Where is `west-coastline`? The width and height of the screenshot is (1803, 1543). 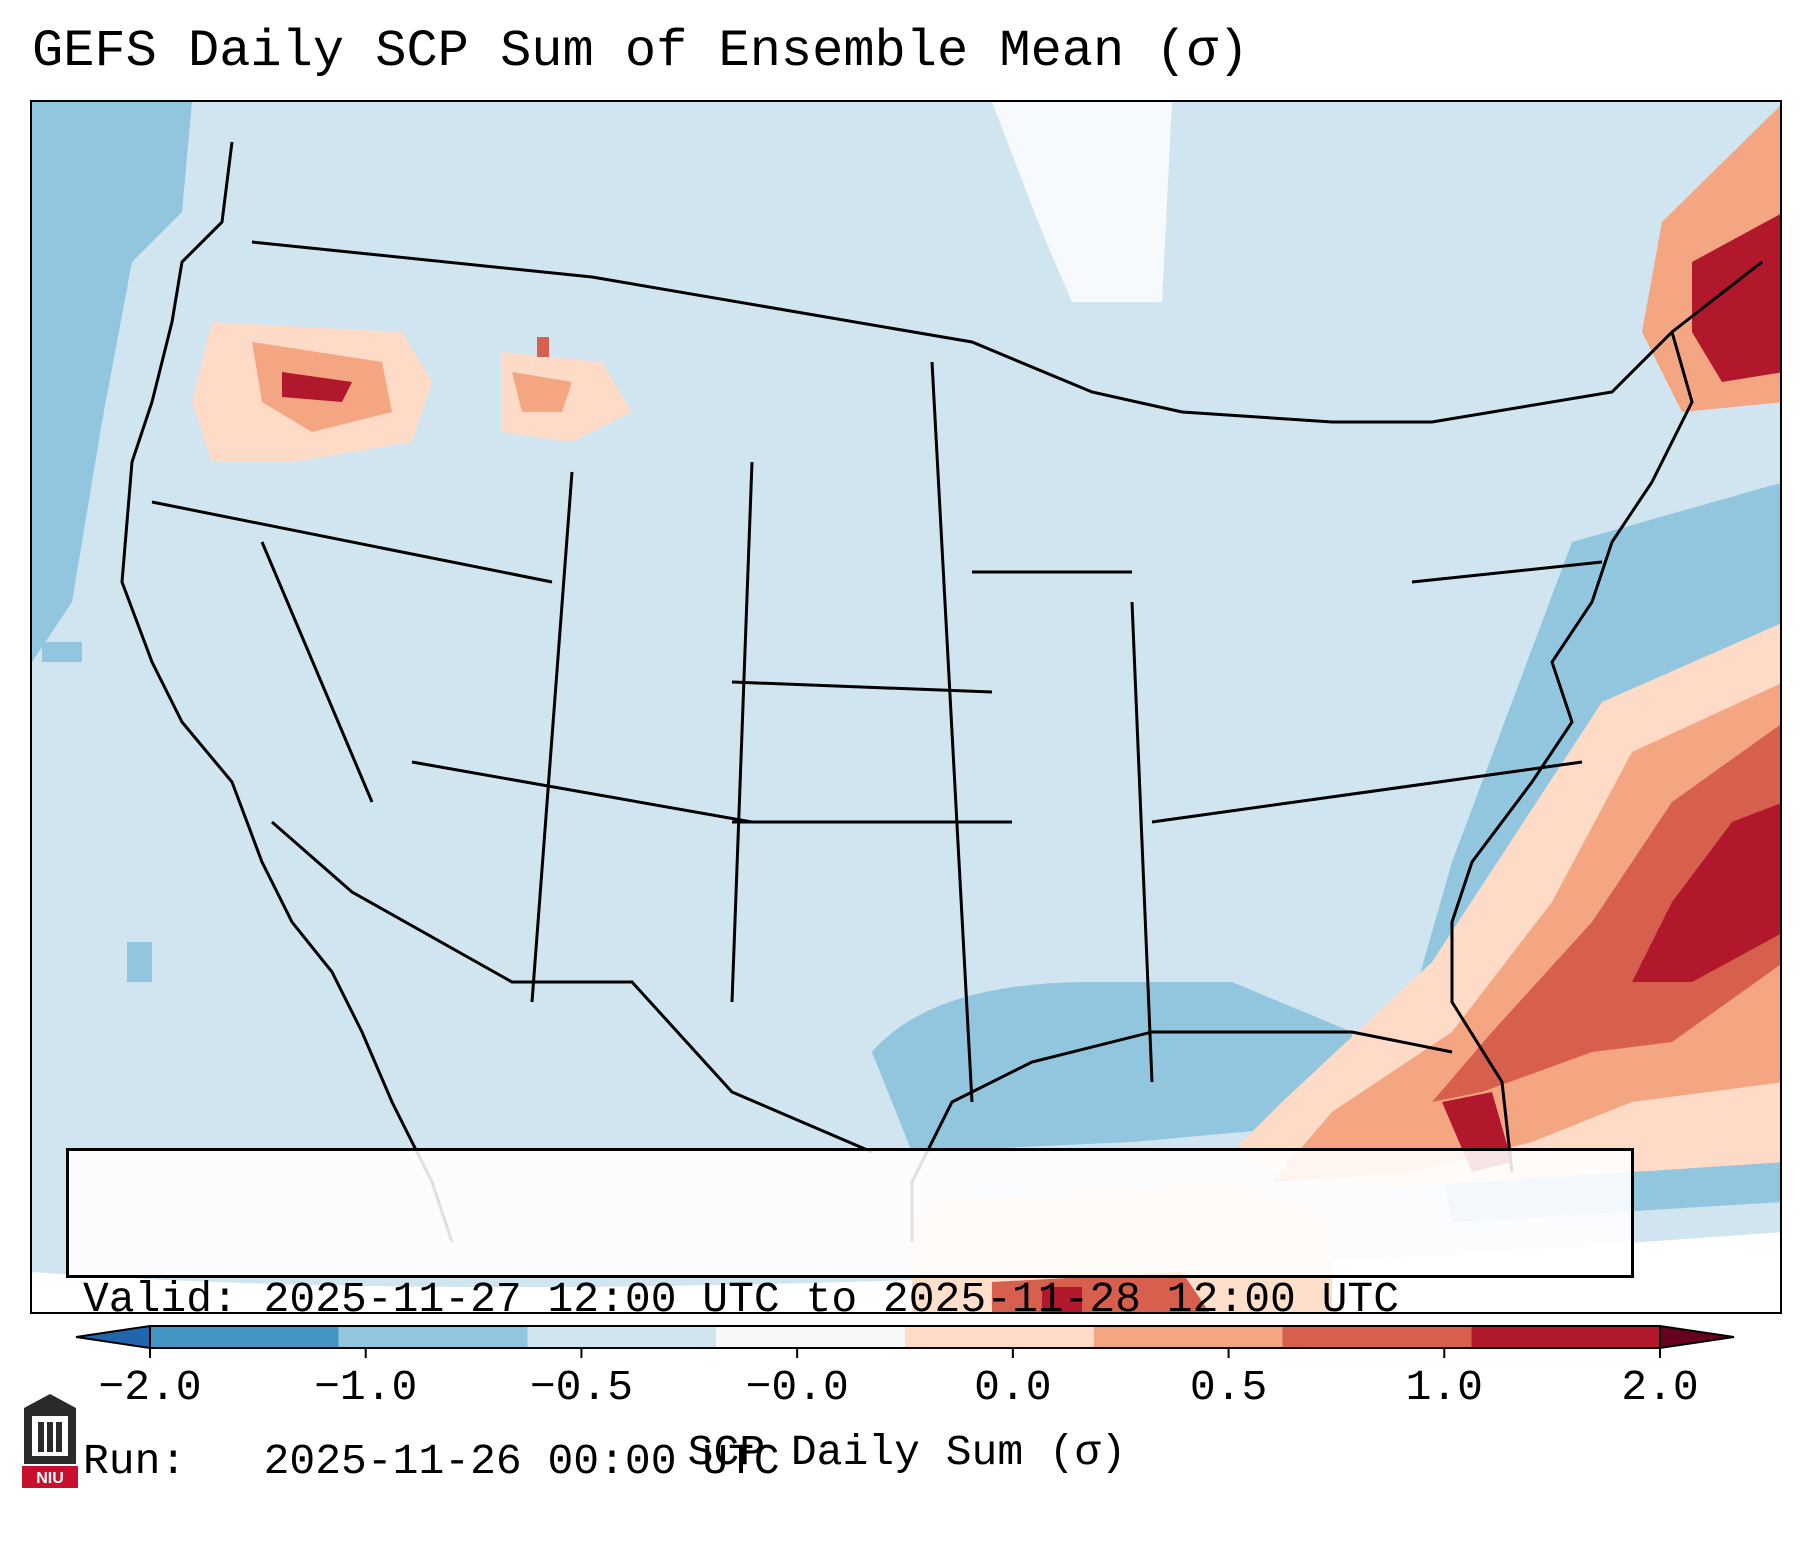 west-coastline is located at coordinates (287, 692).